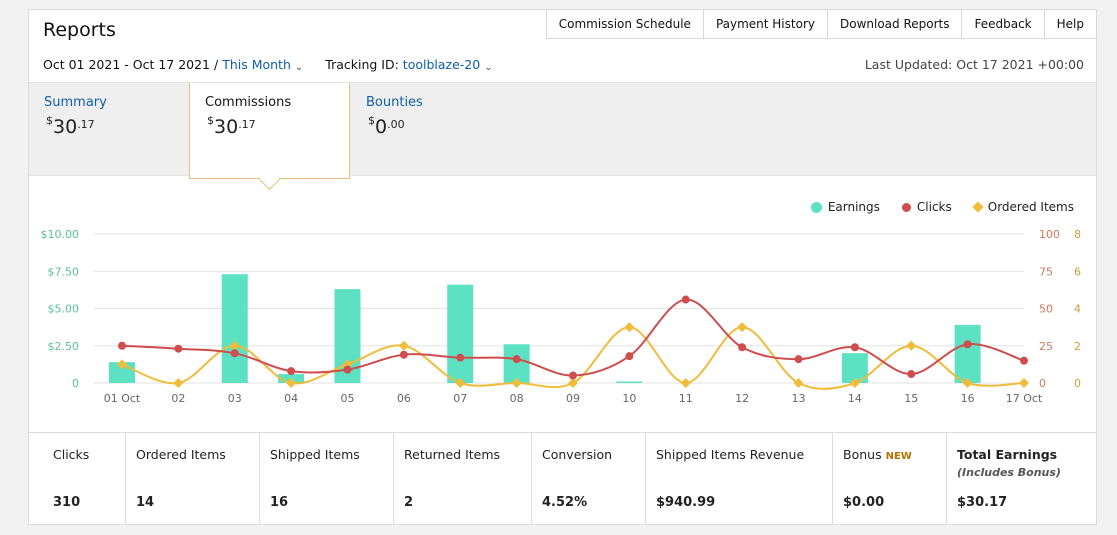 The image size is (1117, 535). What do you see at coordinates (463, 479) in the screenshot?
I see `stat-returned-items: Returned Items 2` at bounding box center [463, 479].